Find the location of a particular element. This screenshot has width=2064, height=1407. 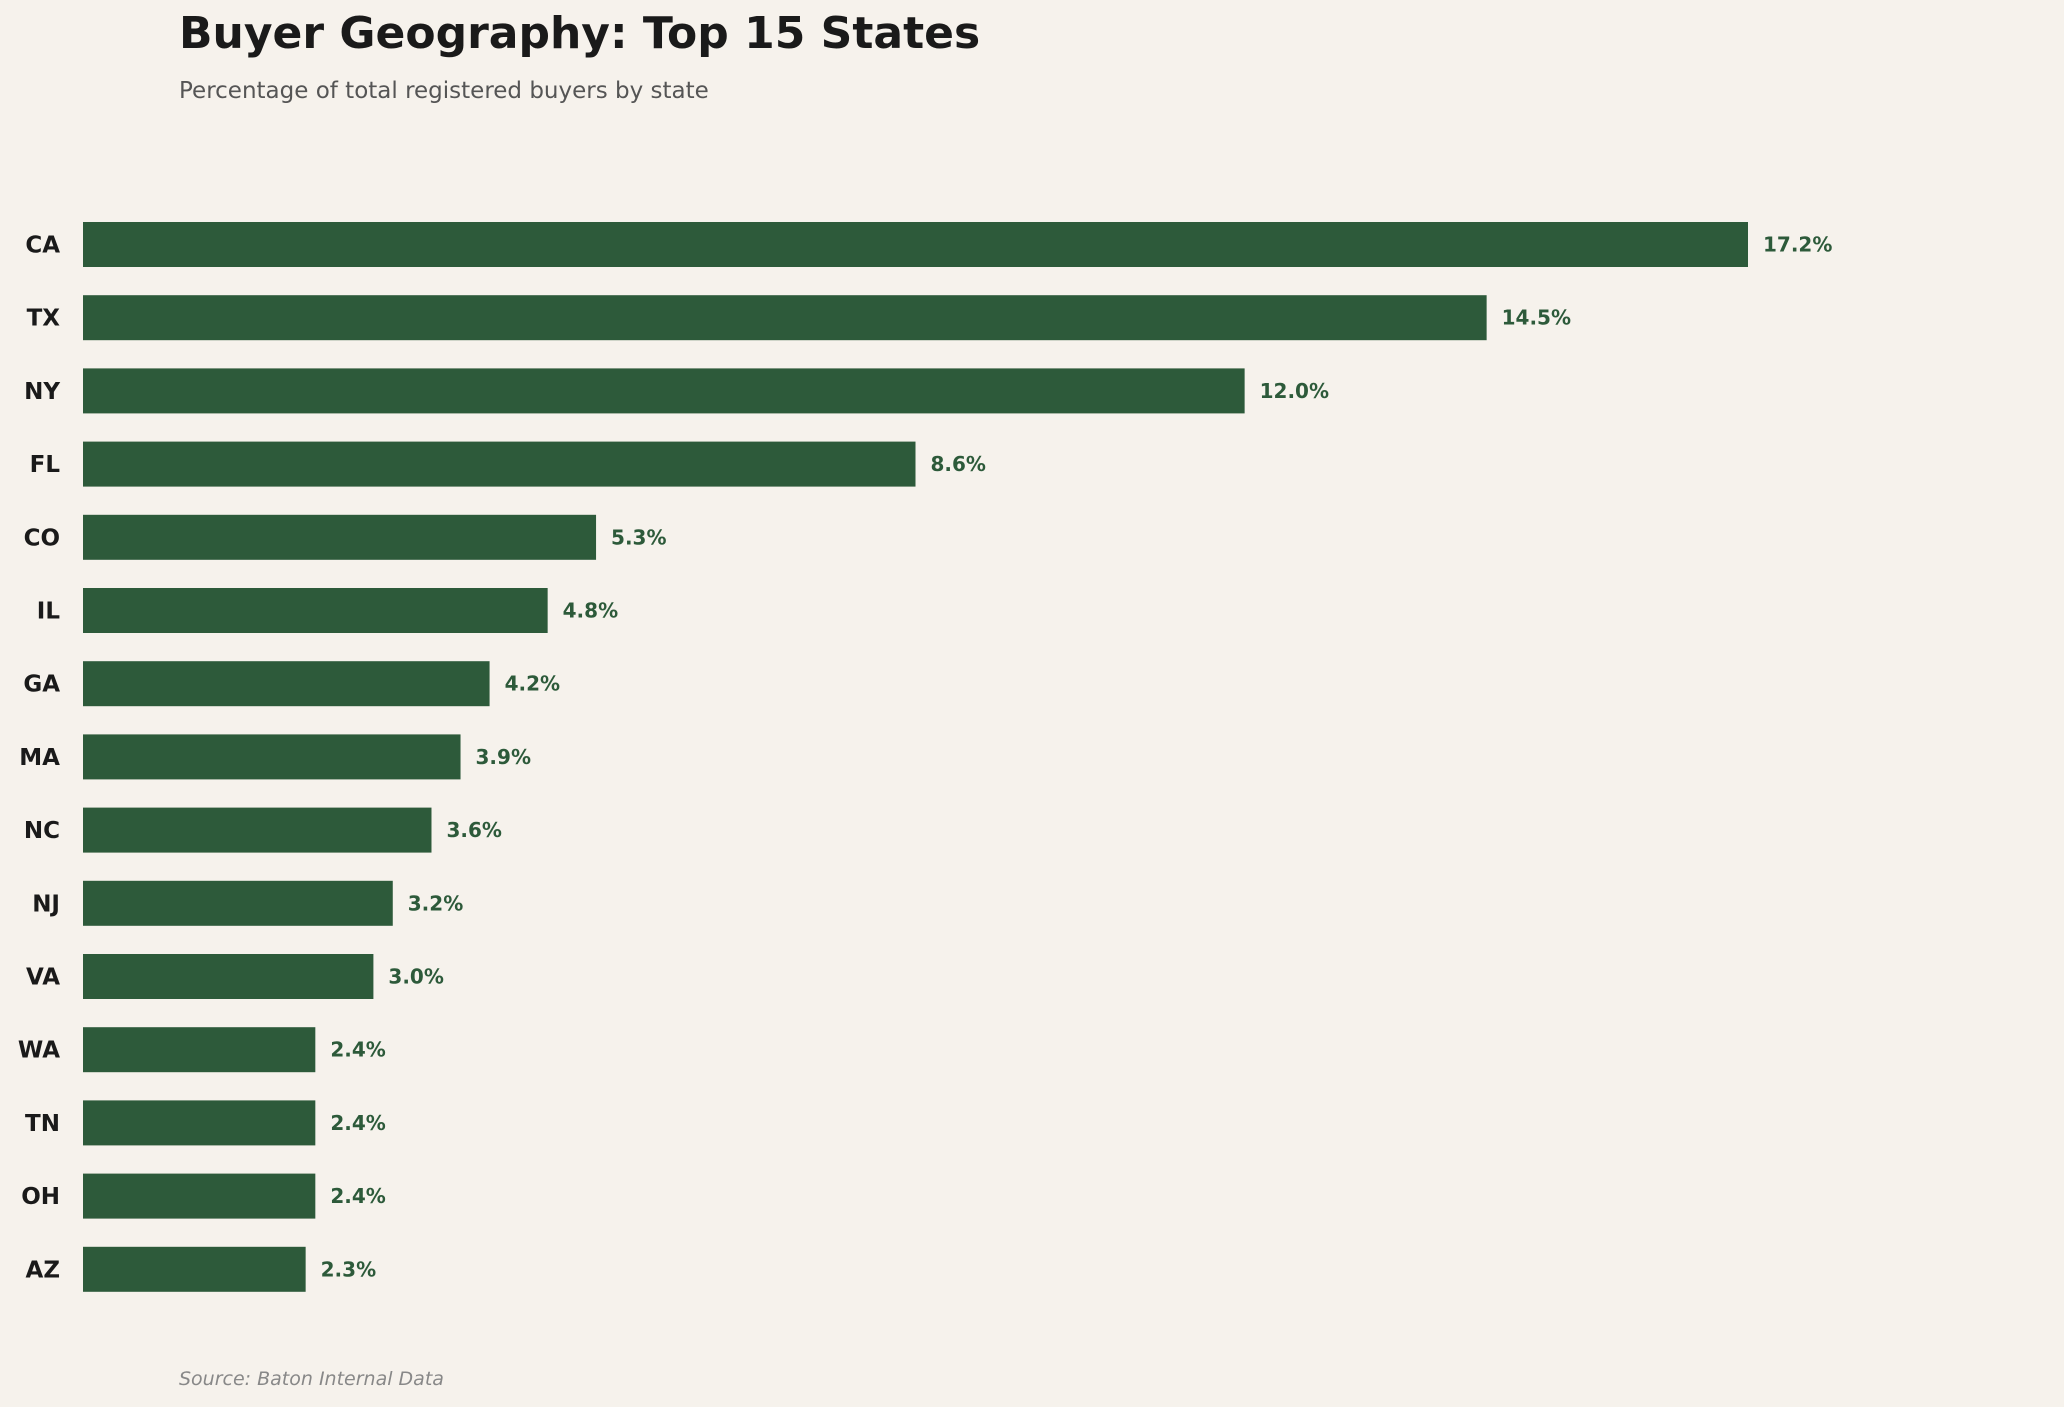

category-label: NC is located at coordinates (42, 831).